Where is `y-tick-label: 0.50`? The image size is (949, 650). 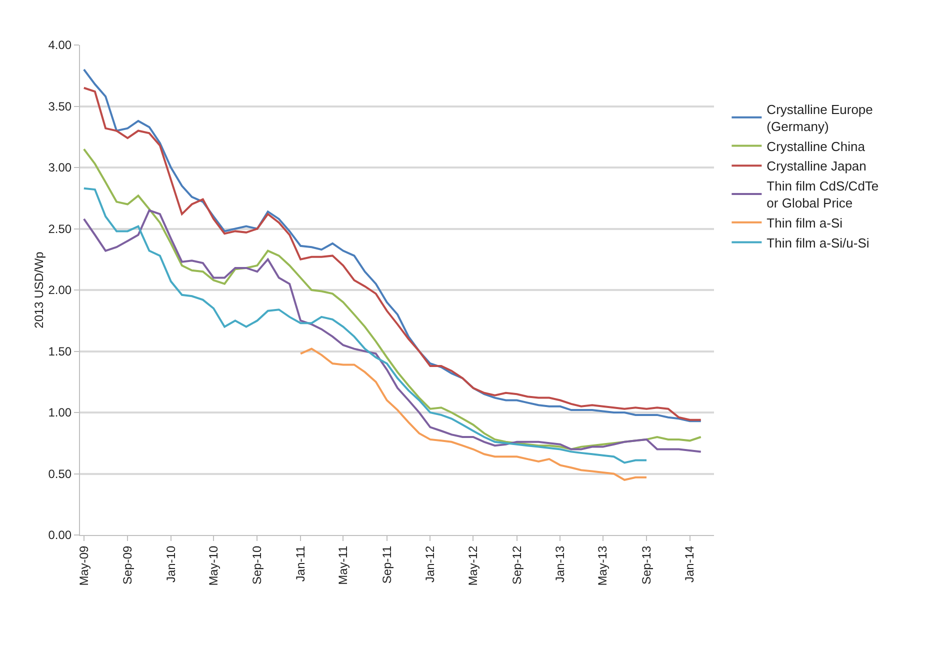 y-tick-label: 0.50 is located at coordinates (60, 473).